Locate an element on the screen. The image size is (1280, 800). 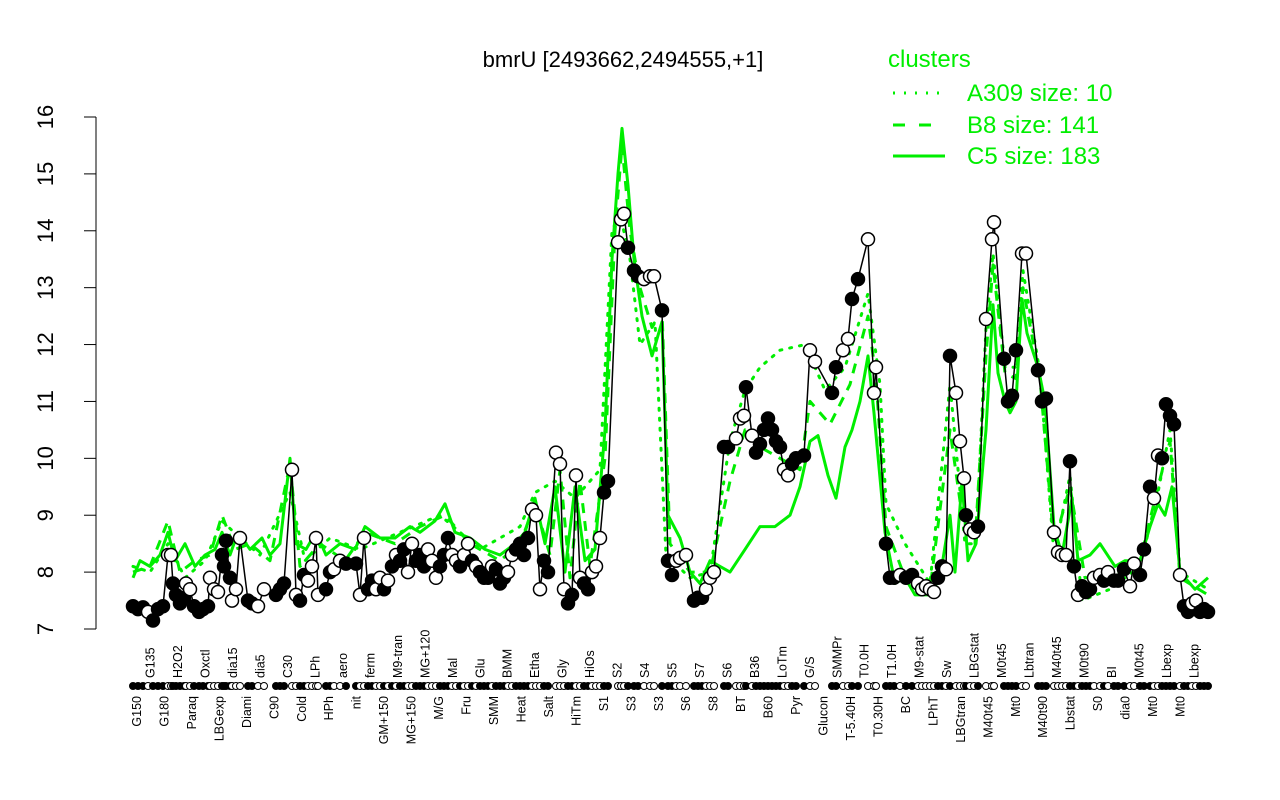
x-tick-label: GM+150 is located at coordinates (384, 720).